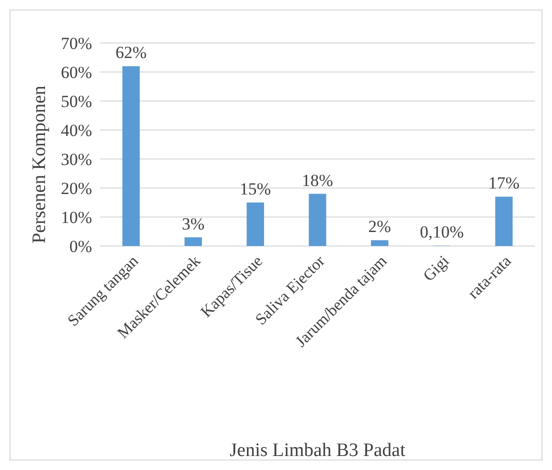 Image resolution: width=552 pixels, height=470 pixels. Describe the element at coordinates (80, 246) in the screenshot. I see `y-tick-label: 0%` at that location.